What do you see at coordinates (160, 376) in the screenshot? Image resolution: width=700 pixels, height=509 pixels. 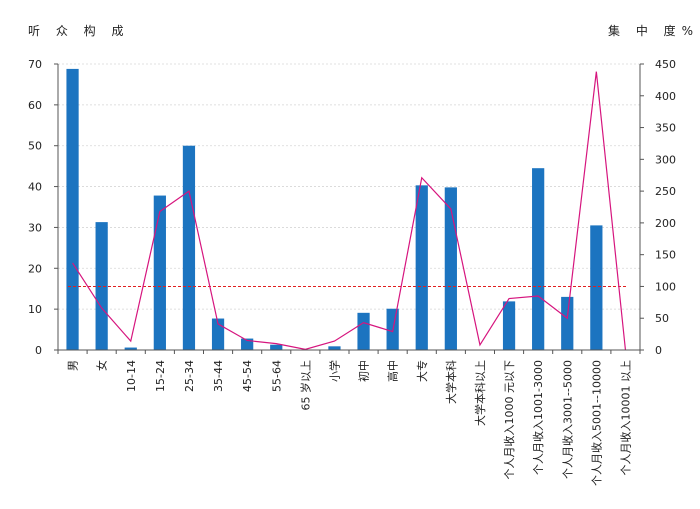 I see `category-label: 15-24` at bounding box center [160, 376].